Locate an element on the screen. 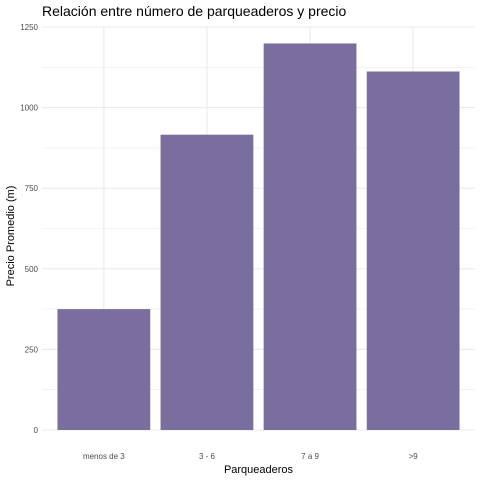 The image size is (480, 485). x-tick-label: >9 is located at coordinates (414, 456).